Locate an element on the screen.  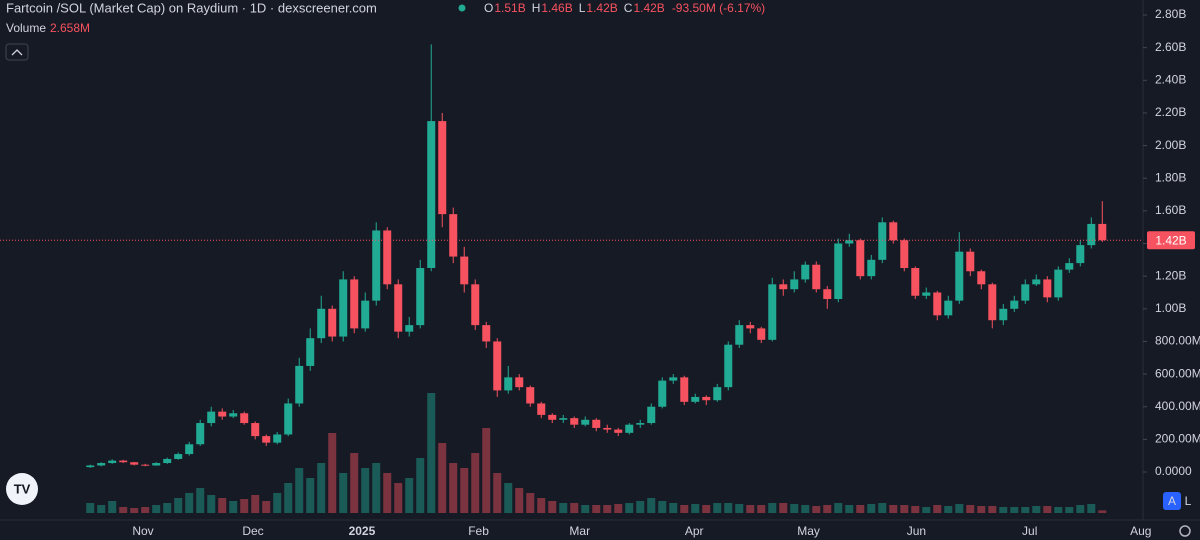
tv-logo is located at coordinates (22, 489).